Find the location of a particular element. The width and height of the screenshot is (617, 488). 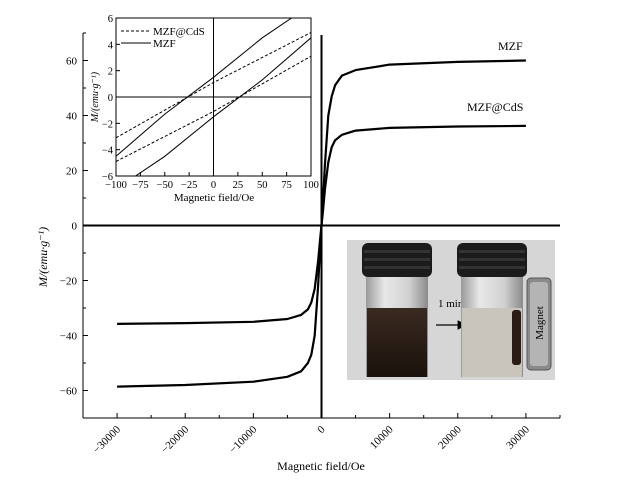

inset-x-tick-label: 100 is located at coordinates (311, 185).